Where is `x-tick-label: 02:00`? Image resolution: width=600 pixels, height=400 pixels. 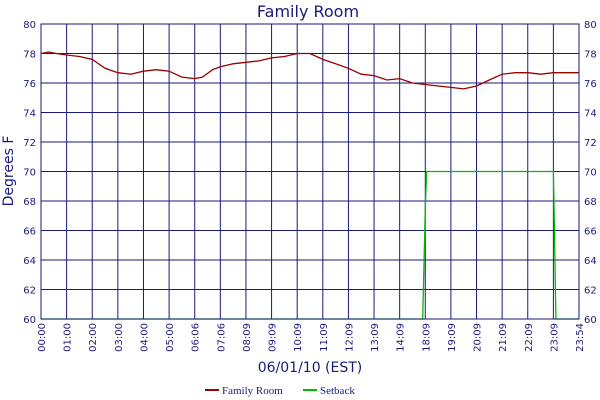
x-tick-label: 02:00 is located at coordinates (93, 337).